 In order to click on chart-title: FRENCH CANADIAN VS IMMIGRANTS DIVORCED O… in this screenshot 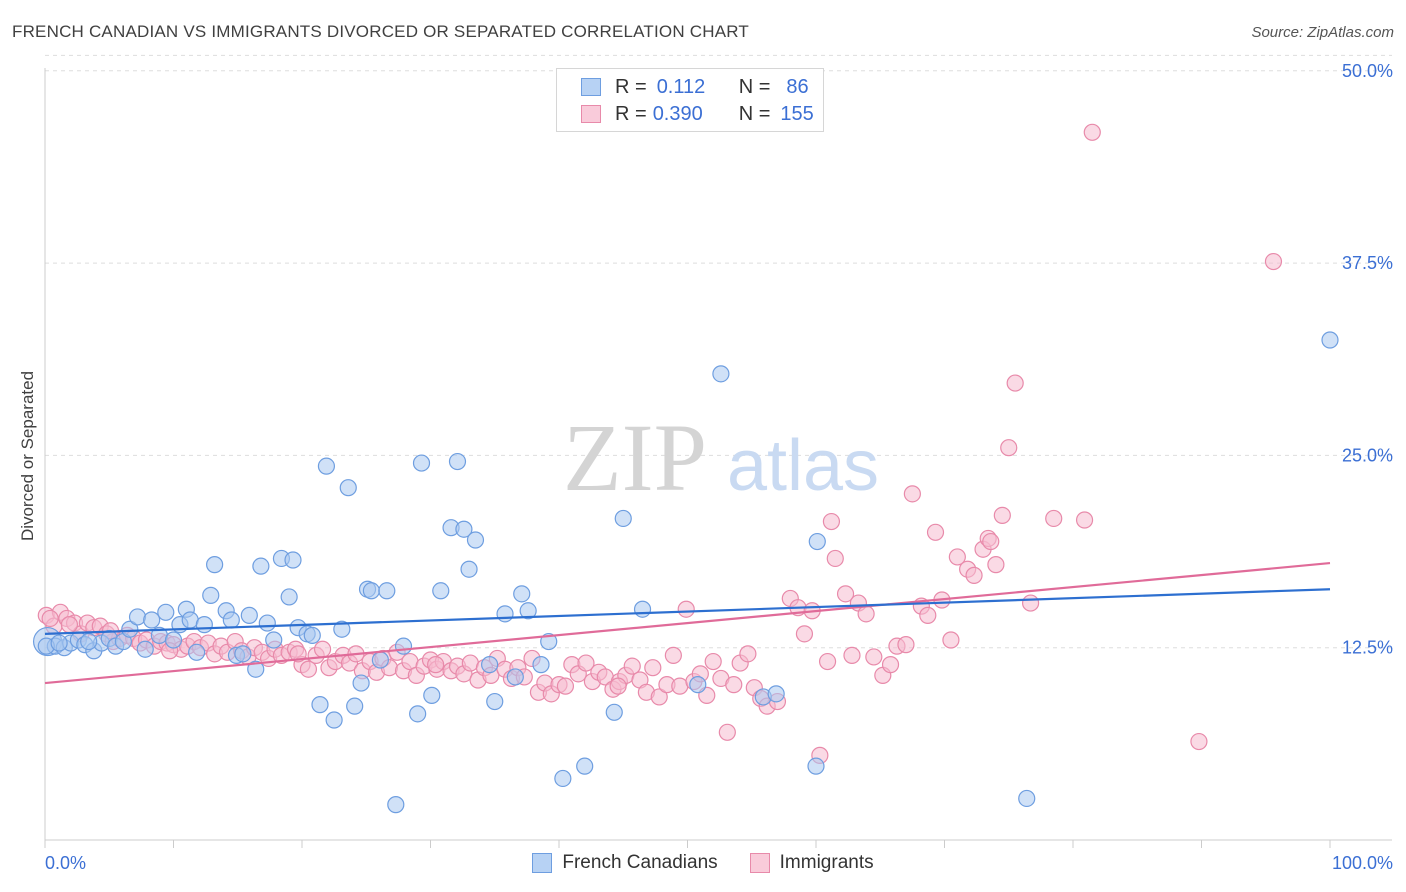, I will do `click(381, 31)`.